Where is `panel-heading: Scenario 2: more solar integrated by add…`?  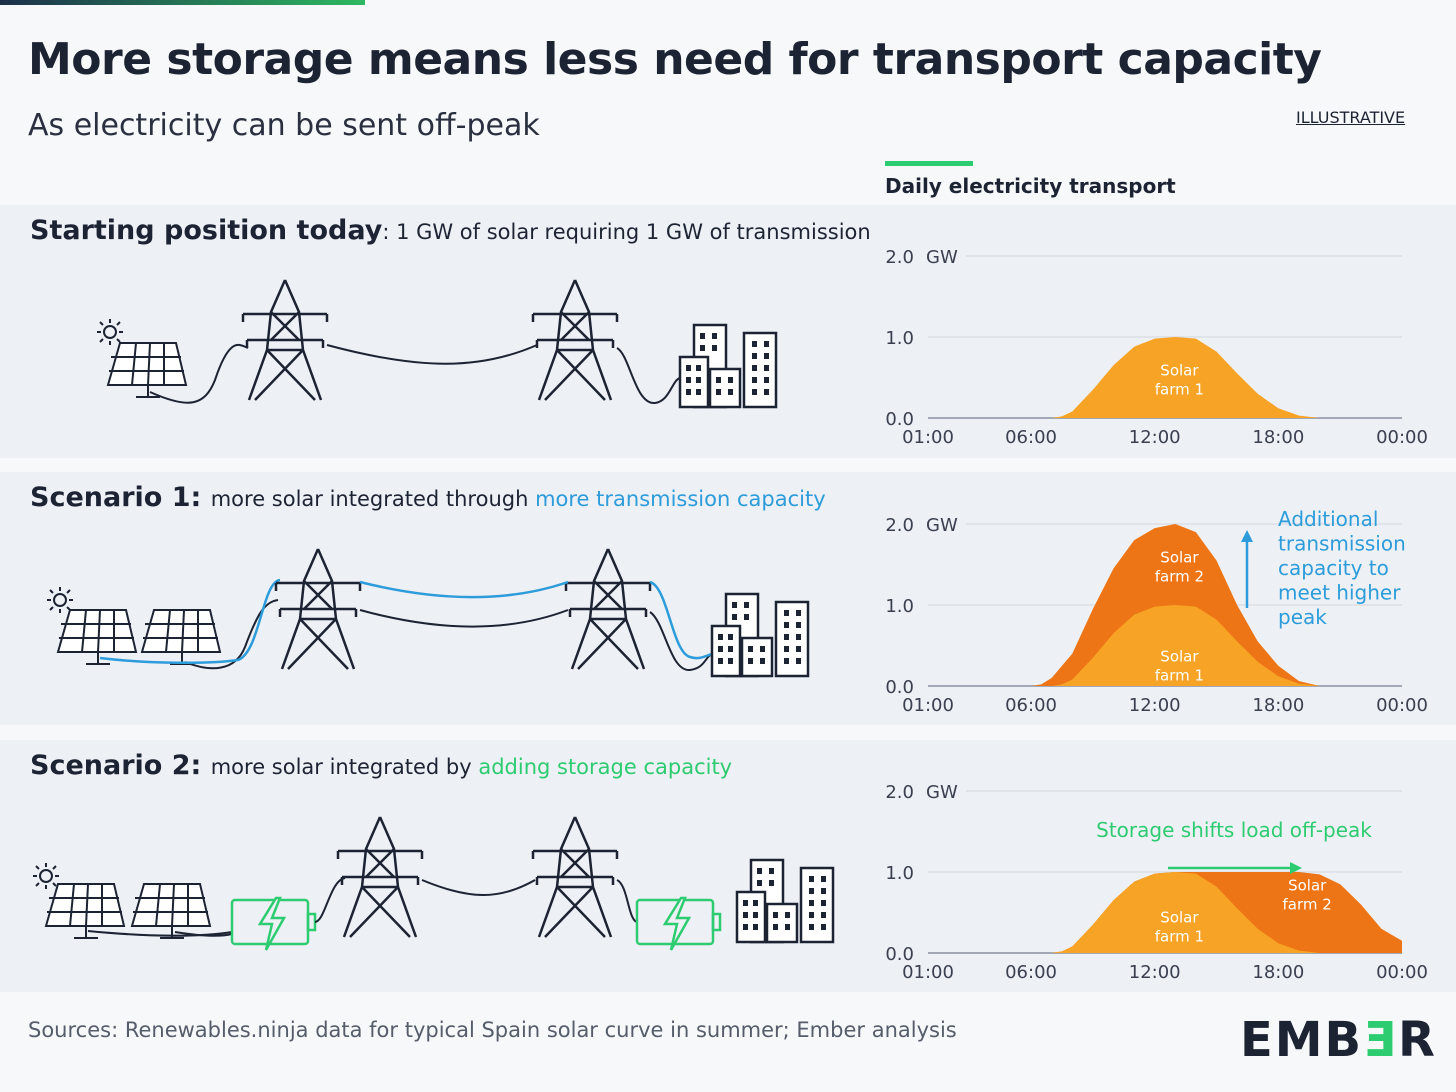
panel-heading: Scenario 2: more solar integrated by add… is located at coordinates (381, 765).